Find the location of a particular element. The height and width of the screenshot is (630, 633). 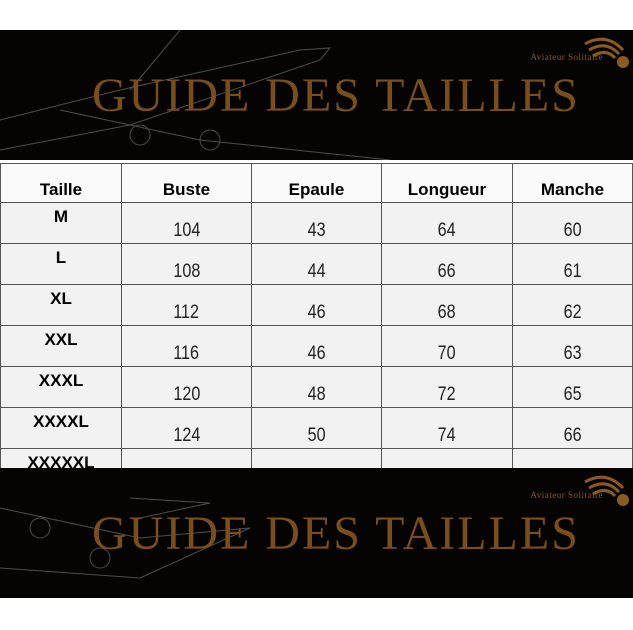

cell-text: 43 is located at coordinates (316, 230).